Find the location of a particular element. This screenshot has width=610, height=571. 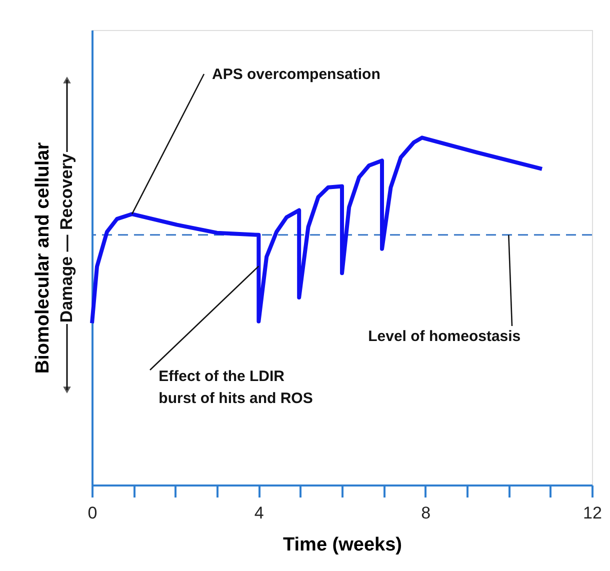

text: Damage — Recovery is located at coordinates (66, 237).